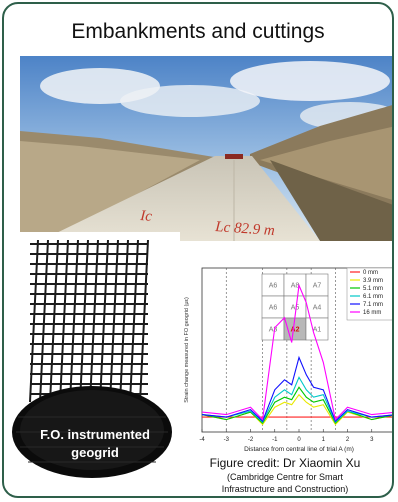  Describe the element at coordinates (324, 440) in the screenshot. I see `x-tick-label: 1` at that location.